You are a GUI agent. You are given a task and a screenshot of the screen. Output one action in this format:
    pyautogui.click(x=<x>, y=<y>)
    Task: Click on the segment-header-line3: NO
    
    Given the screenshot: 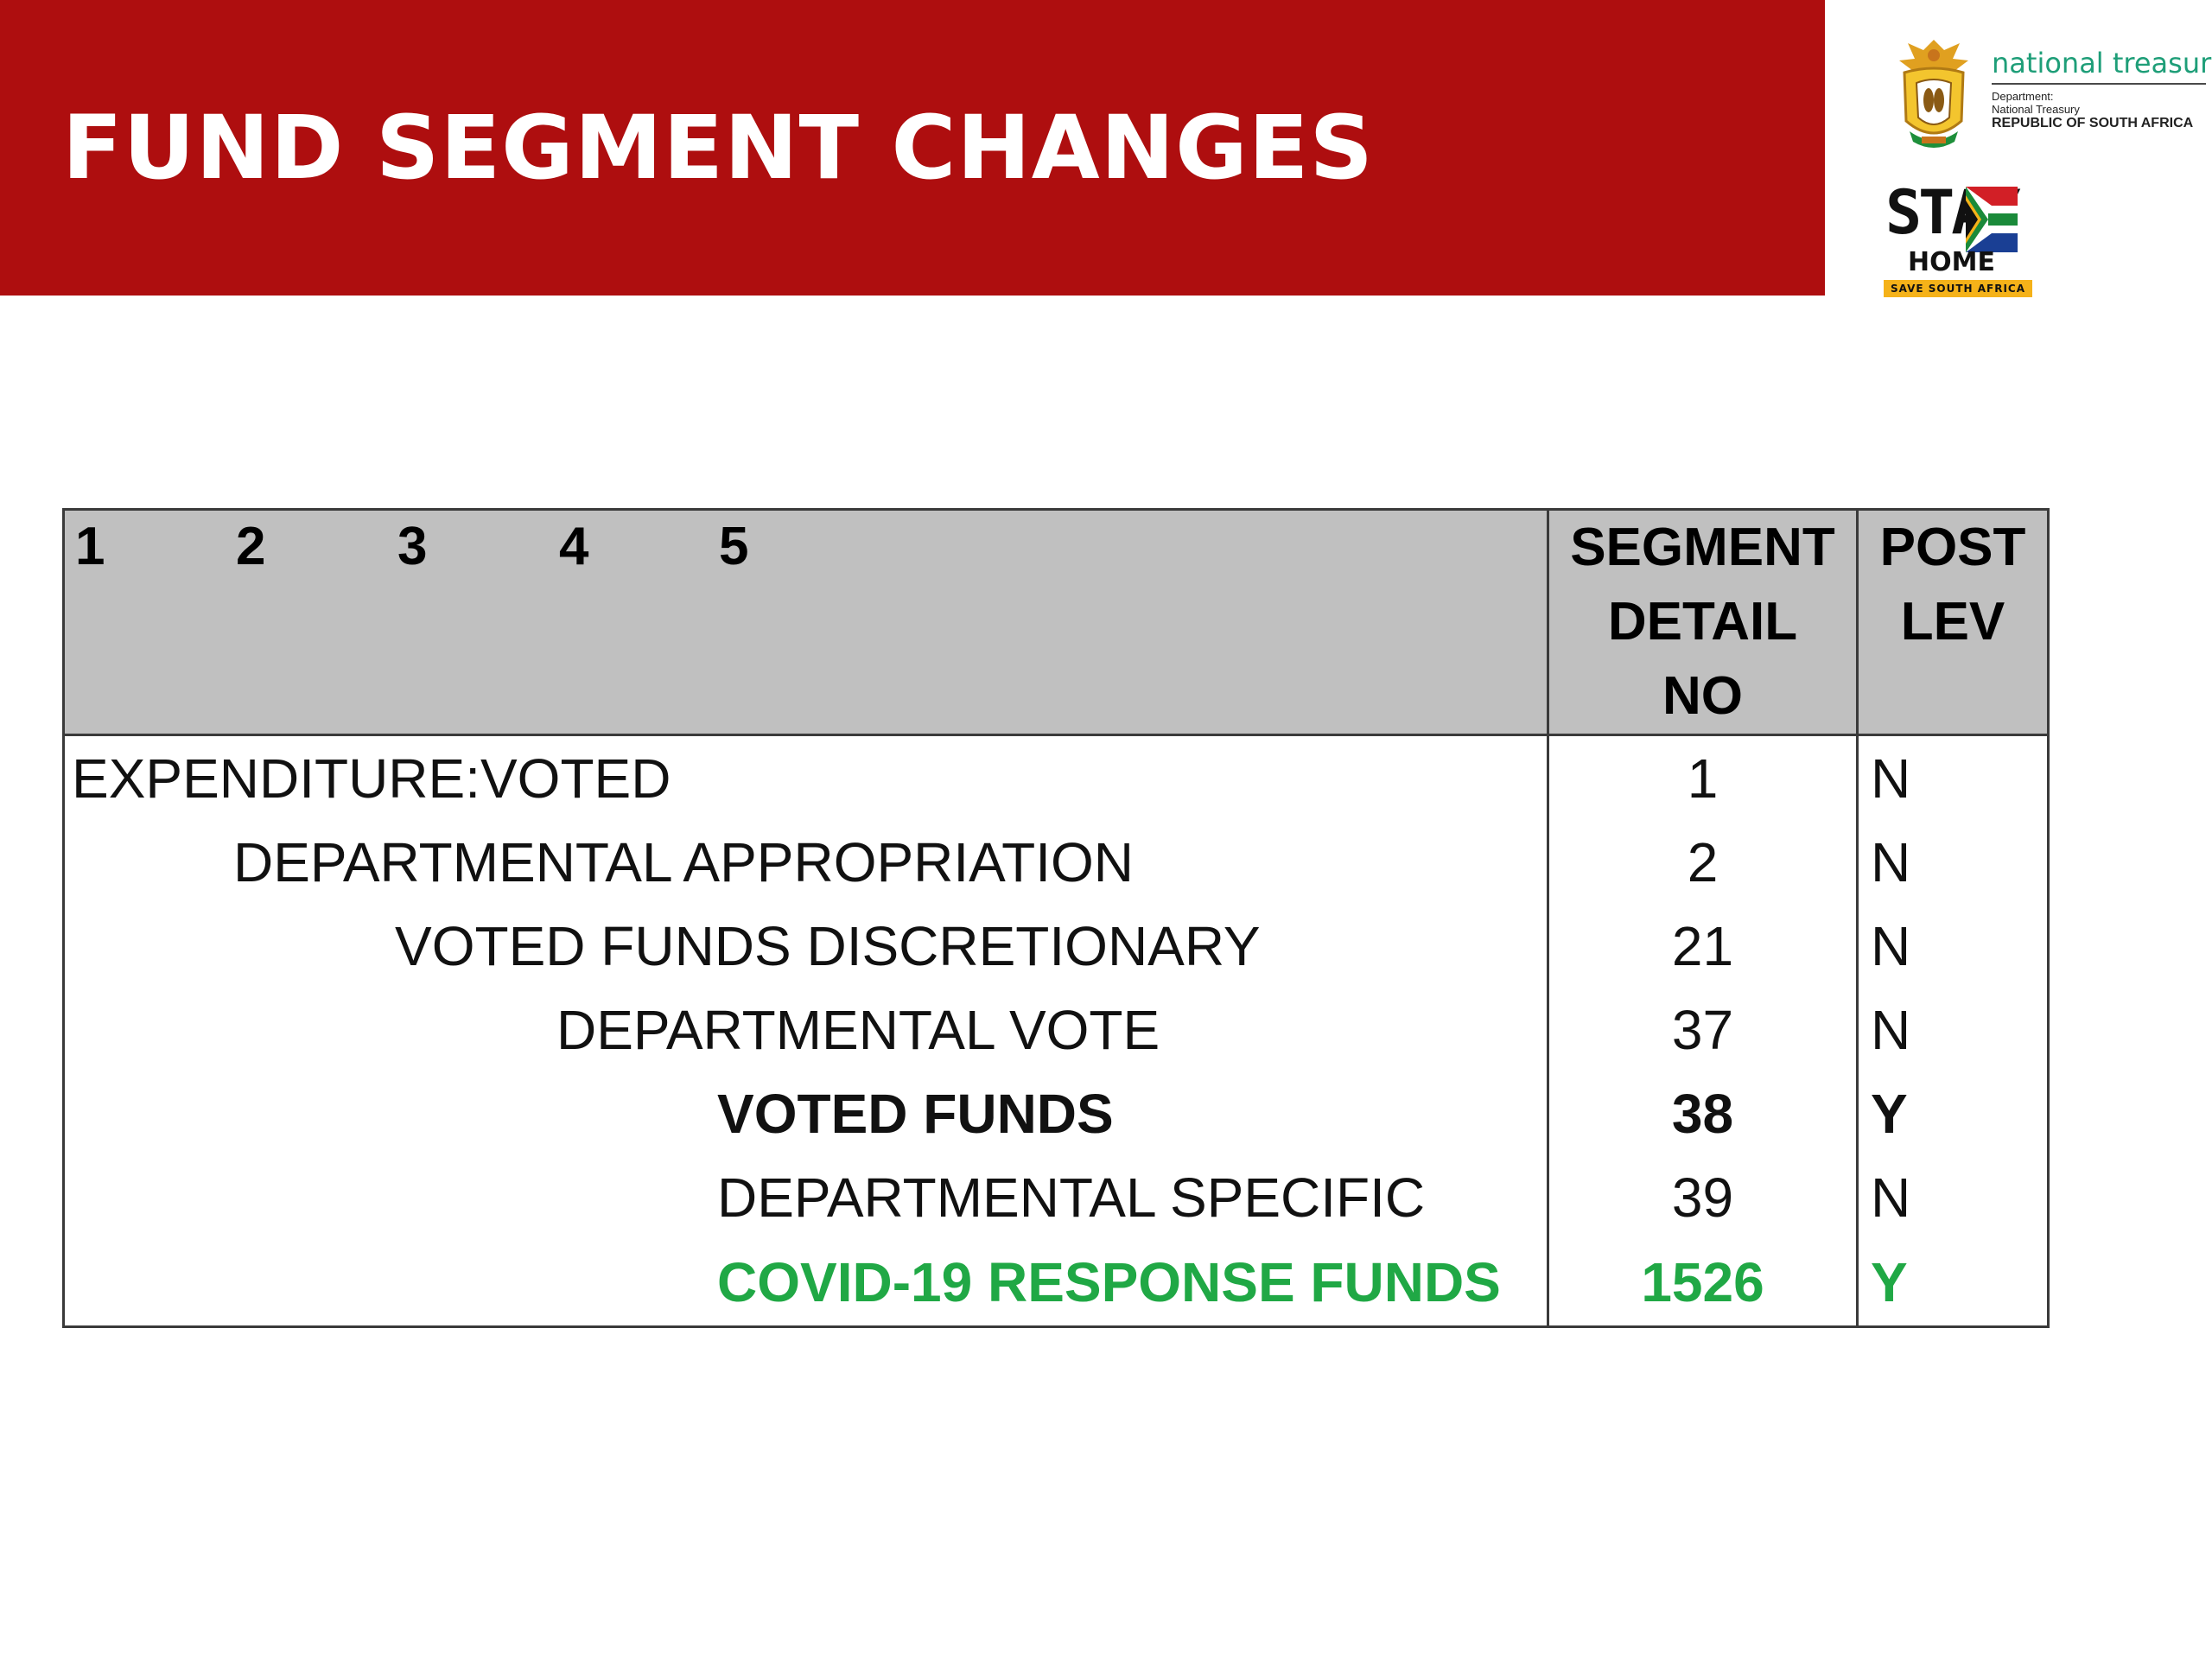 What is the action you would take?
    pyautogui.click(x=1702, y=696)
    